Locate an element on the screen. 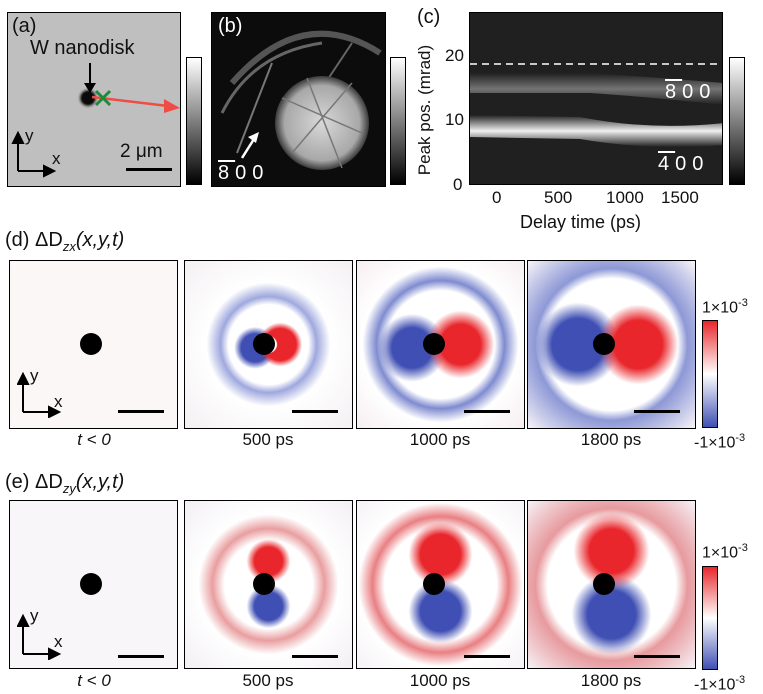 Image resolution: width=763 pixels, height=694 pixels. e-axes-icon is located at coordinates (39, 636).